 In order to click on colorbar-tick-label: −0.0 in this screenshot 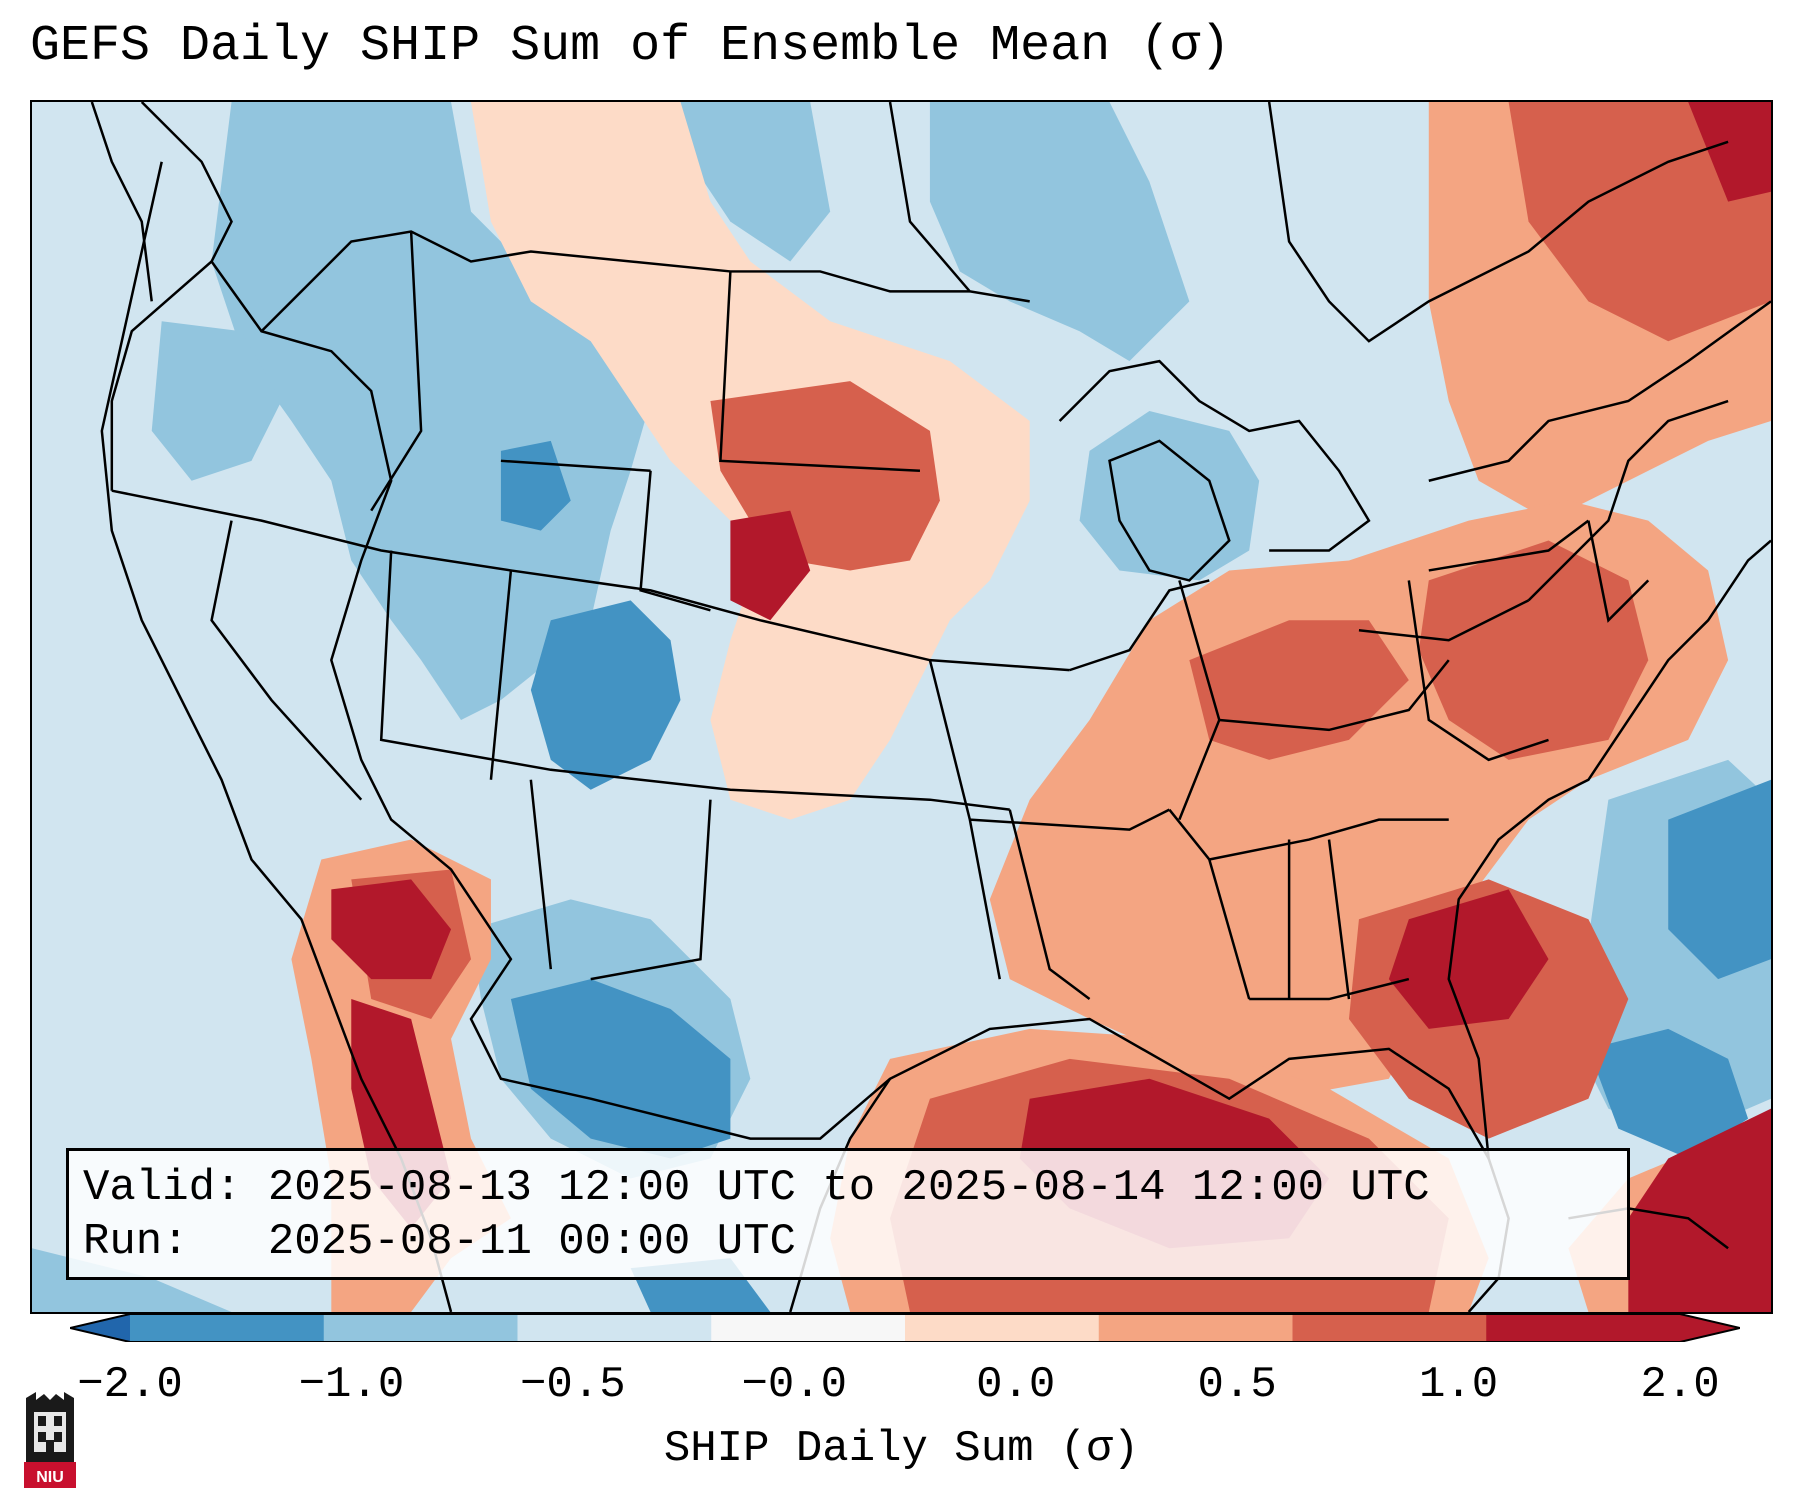, I will do `click(794, 1385)`.